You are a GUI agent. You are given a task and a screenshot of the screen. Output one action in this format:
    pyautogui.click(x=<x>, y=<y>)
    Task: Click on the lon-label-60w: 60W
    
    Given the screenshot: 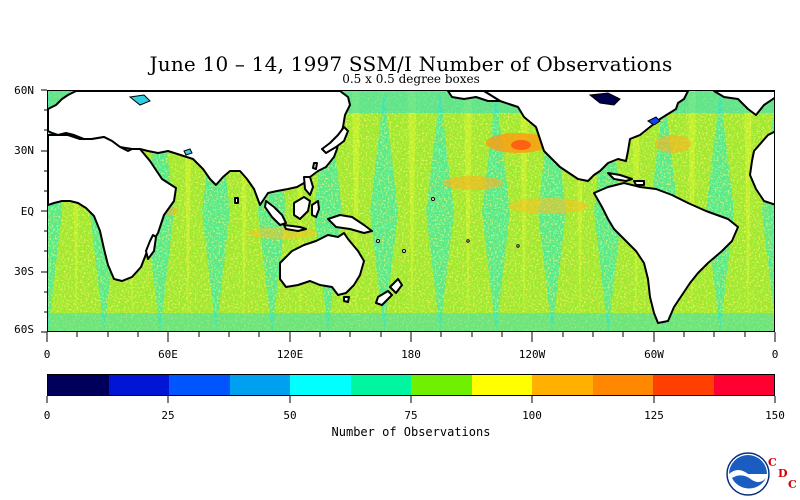 What is the action you would take?
    pyautogui.click(x=654, y=354)
    